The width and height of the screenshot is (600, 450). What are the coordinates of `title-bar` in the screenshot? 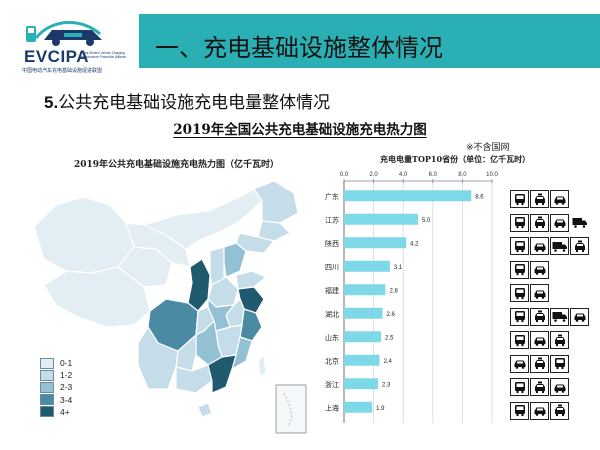 It's located at (369, 41).